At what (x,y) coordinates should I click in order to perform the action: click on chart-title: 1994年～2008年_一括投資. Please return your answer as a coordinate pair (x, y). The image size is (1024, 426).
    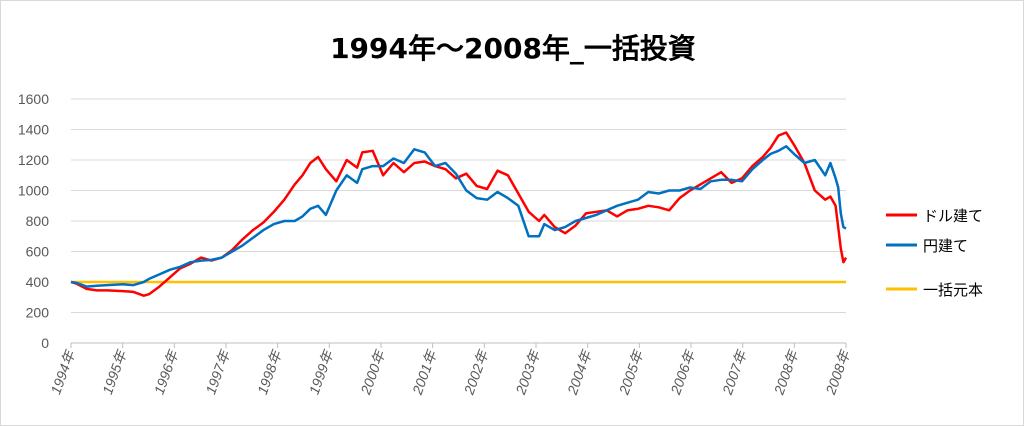
    Looking at the image, I should click on (513, 48).